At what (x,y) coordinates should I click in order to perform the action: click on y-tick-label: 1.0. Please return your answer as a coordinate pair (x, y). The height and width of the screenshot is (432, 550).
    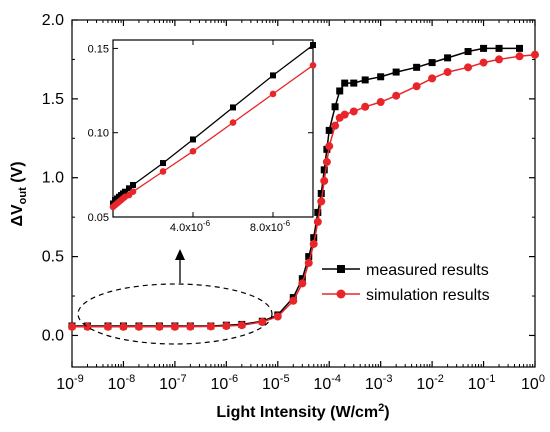
    Looking at the image, I should click on (53, 178).